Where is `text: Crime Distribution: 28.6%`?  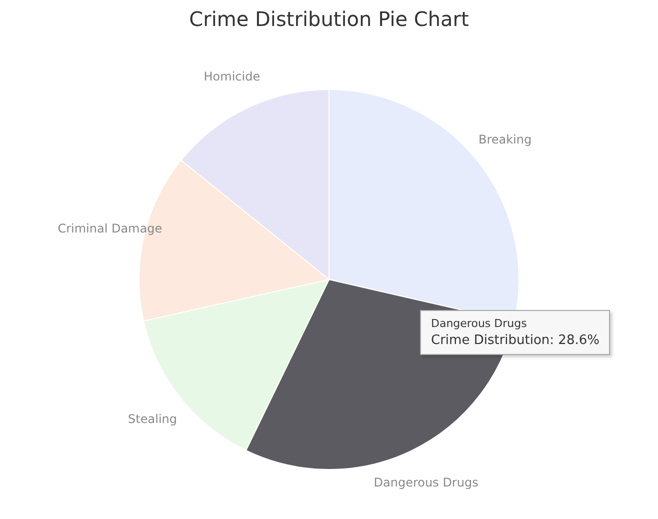
text: Crime Distribution: 28.6% is located at coordinates (515, 340).